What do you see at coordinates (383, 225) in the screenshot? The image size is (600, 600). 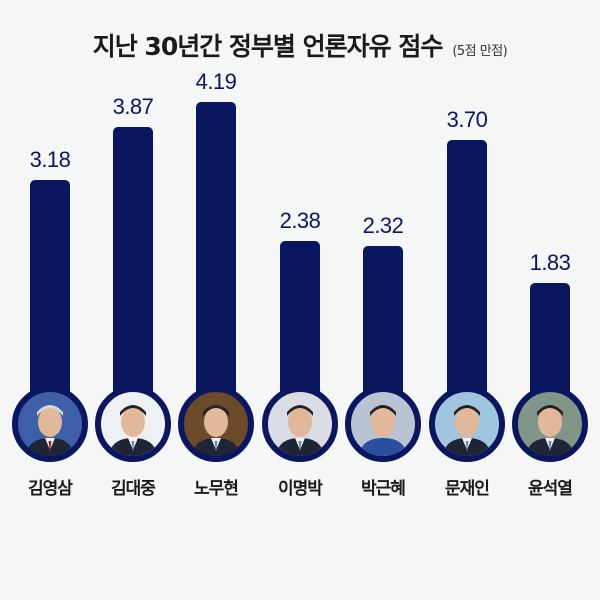 I see `value-label: 2.32` at bounding box center [383, 225].